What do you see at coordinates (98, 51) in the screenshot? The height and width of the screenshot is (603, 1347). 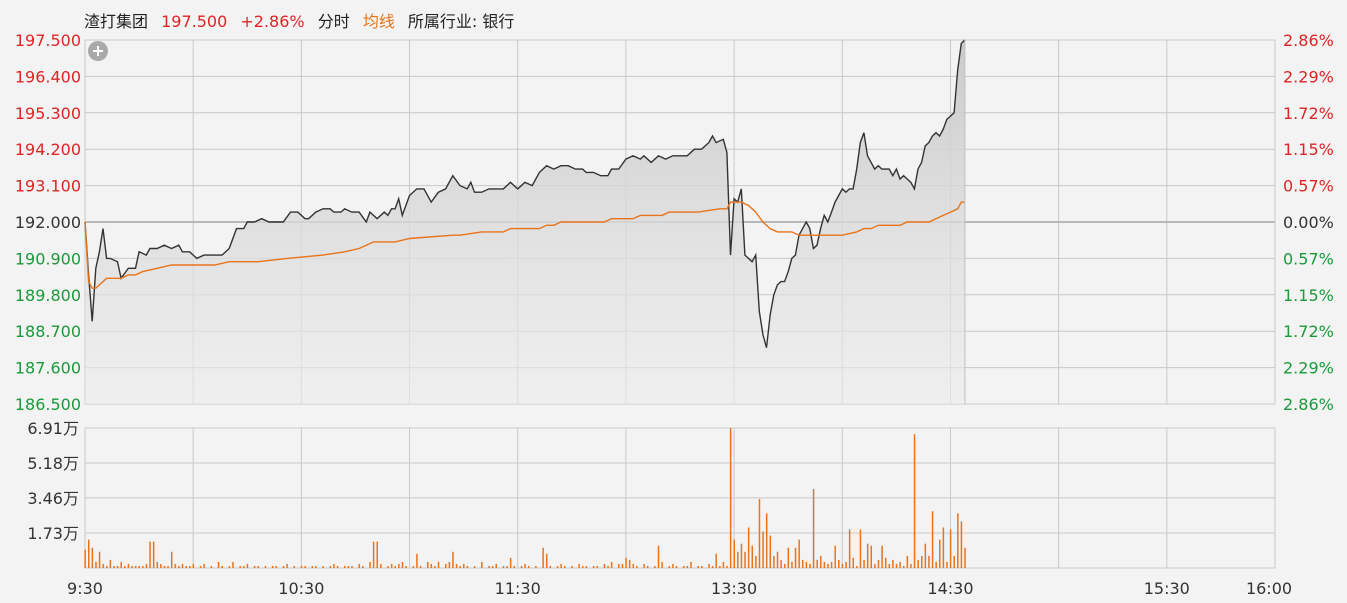 I see `zoom-button` at bounding box center [98, 51].